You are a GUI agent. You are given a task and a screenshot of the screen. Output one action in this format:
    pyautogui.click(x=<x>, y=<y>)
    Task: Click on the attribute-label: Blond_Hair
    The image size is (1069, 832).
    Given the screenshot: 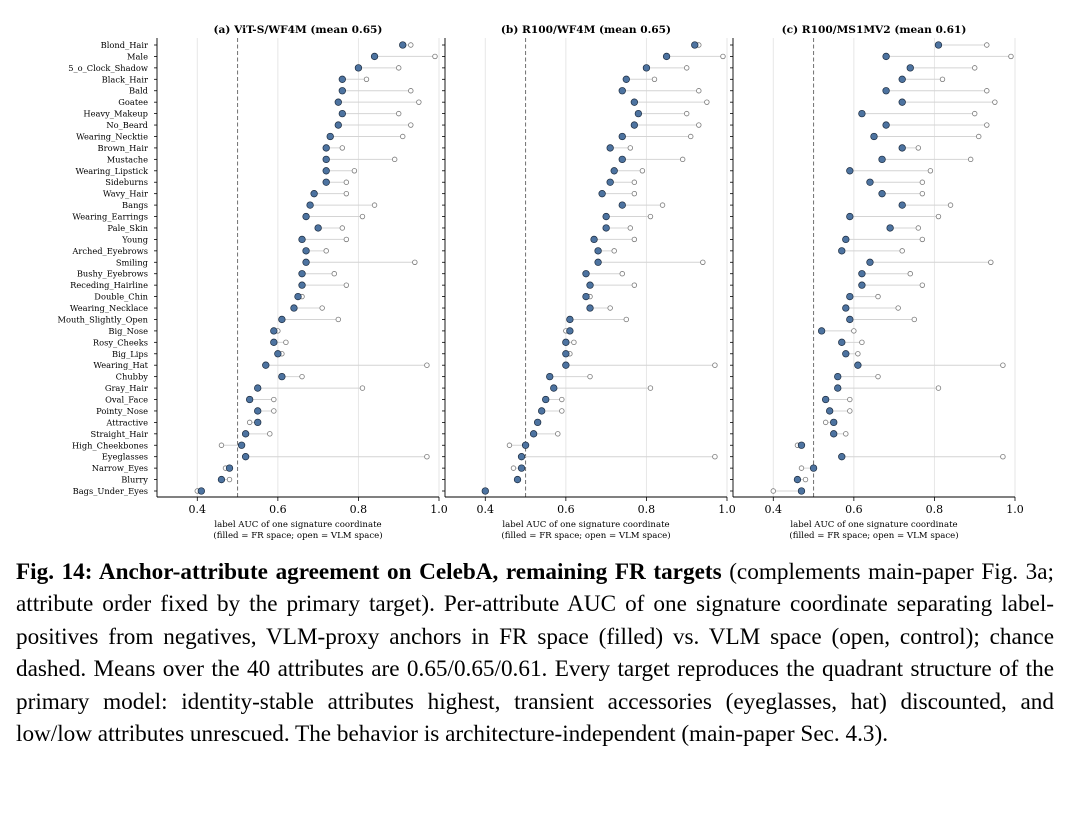 What is the action you would take?
    pyautogui.click(x=124, y=45)
    